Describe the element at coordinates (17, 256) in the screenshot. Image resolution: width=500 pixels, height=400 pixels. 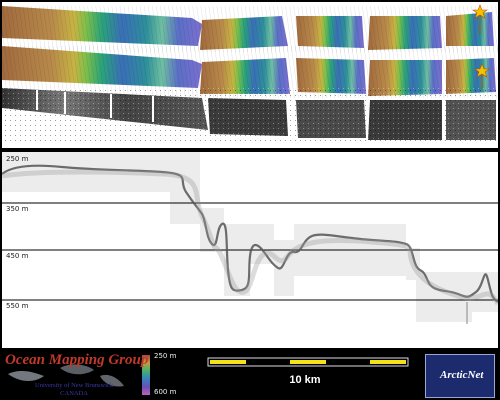
I see `depth-label-450: 450 m` at that location.